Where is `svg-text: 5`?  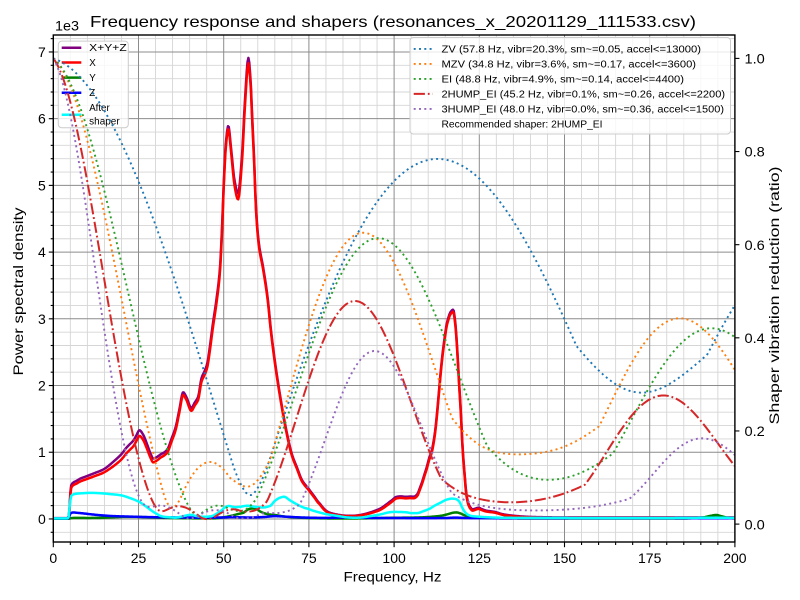 svg-text: 5 is located at coordinates (42, 185).